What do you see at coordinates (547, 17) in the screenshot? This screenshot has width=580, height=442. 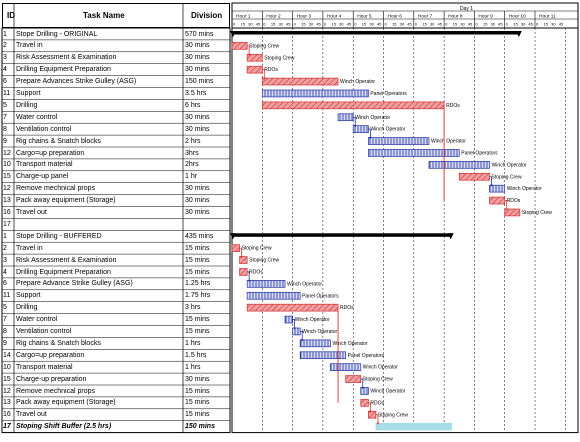 I see `hour-label: Hour 11` at bounding box center [547, 17].